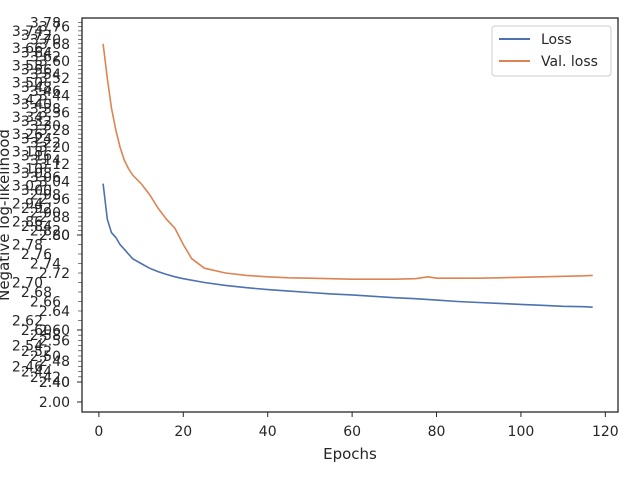  What do you see at coordinates (268, 432) in the screenshot?
I see `x-tick-label: 40` at bounding box center [268, 432].